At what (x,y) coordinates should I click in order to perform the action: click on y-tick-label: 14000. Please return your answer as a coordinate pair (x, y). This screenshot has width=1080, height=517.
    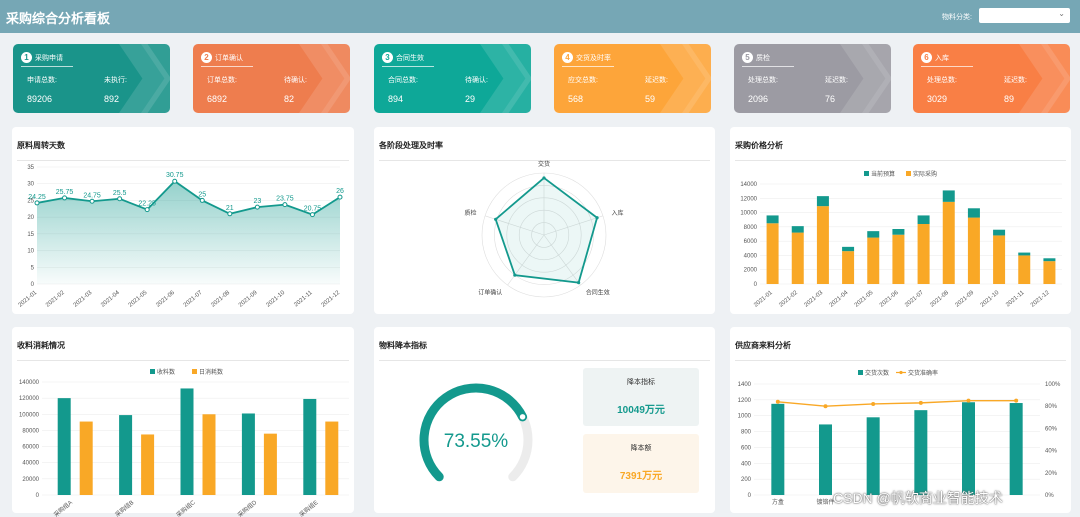
    Looking at the image, I should click on (748, 185).